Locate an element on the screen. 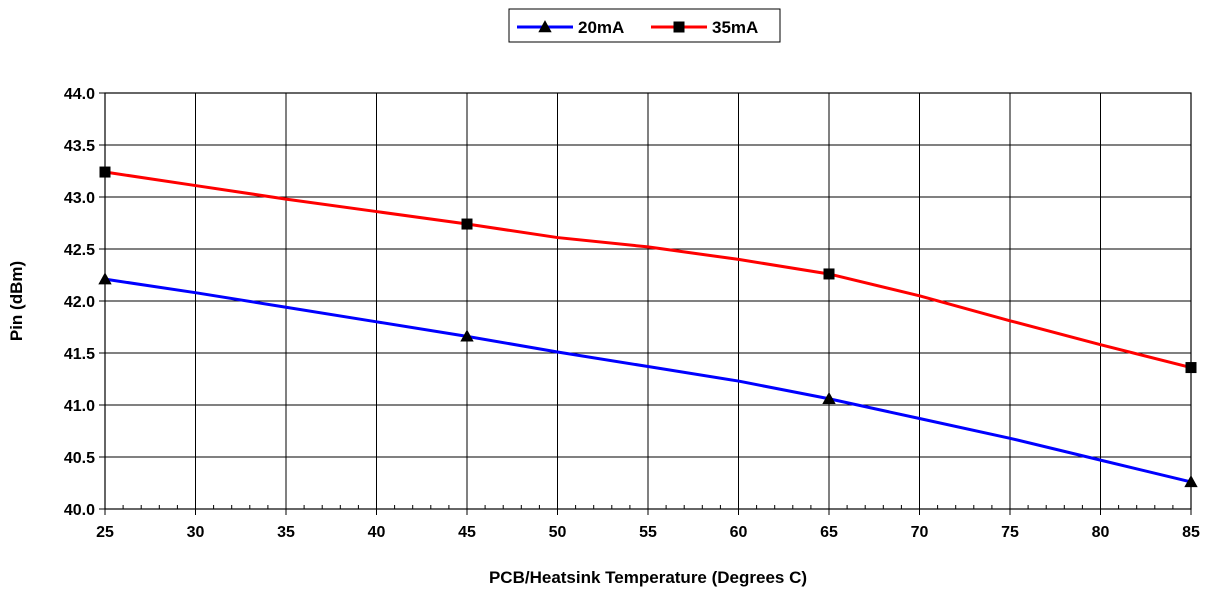 The width and height of the screenshot is (1211, 593). y-tick-label: 41.0 is located at coordinates (79, 406).